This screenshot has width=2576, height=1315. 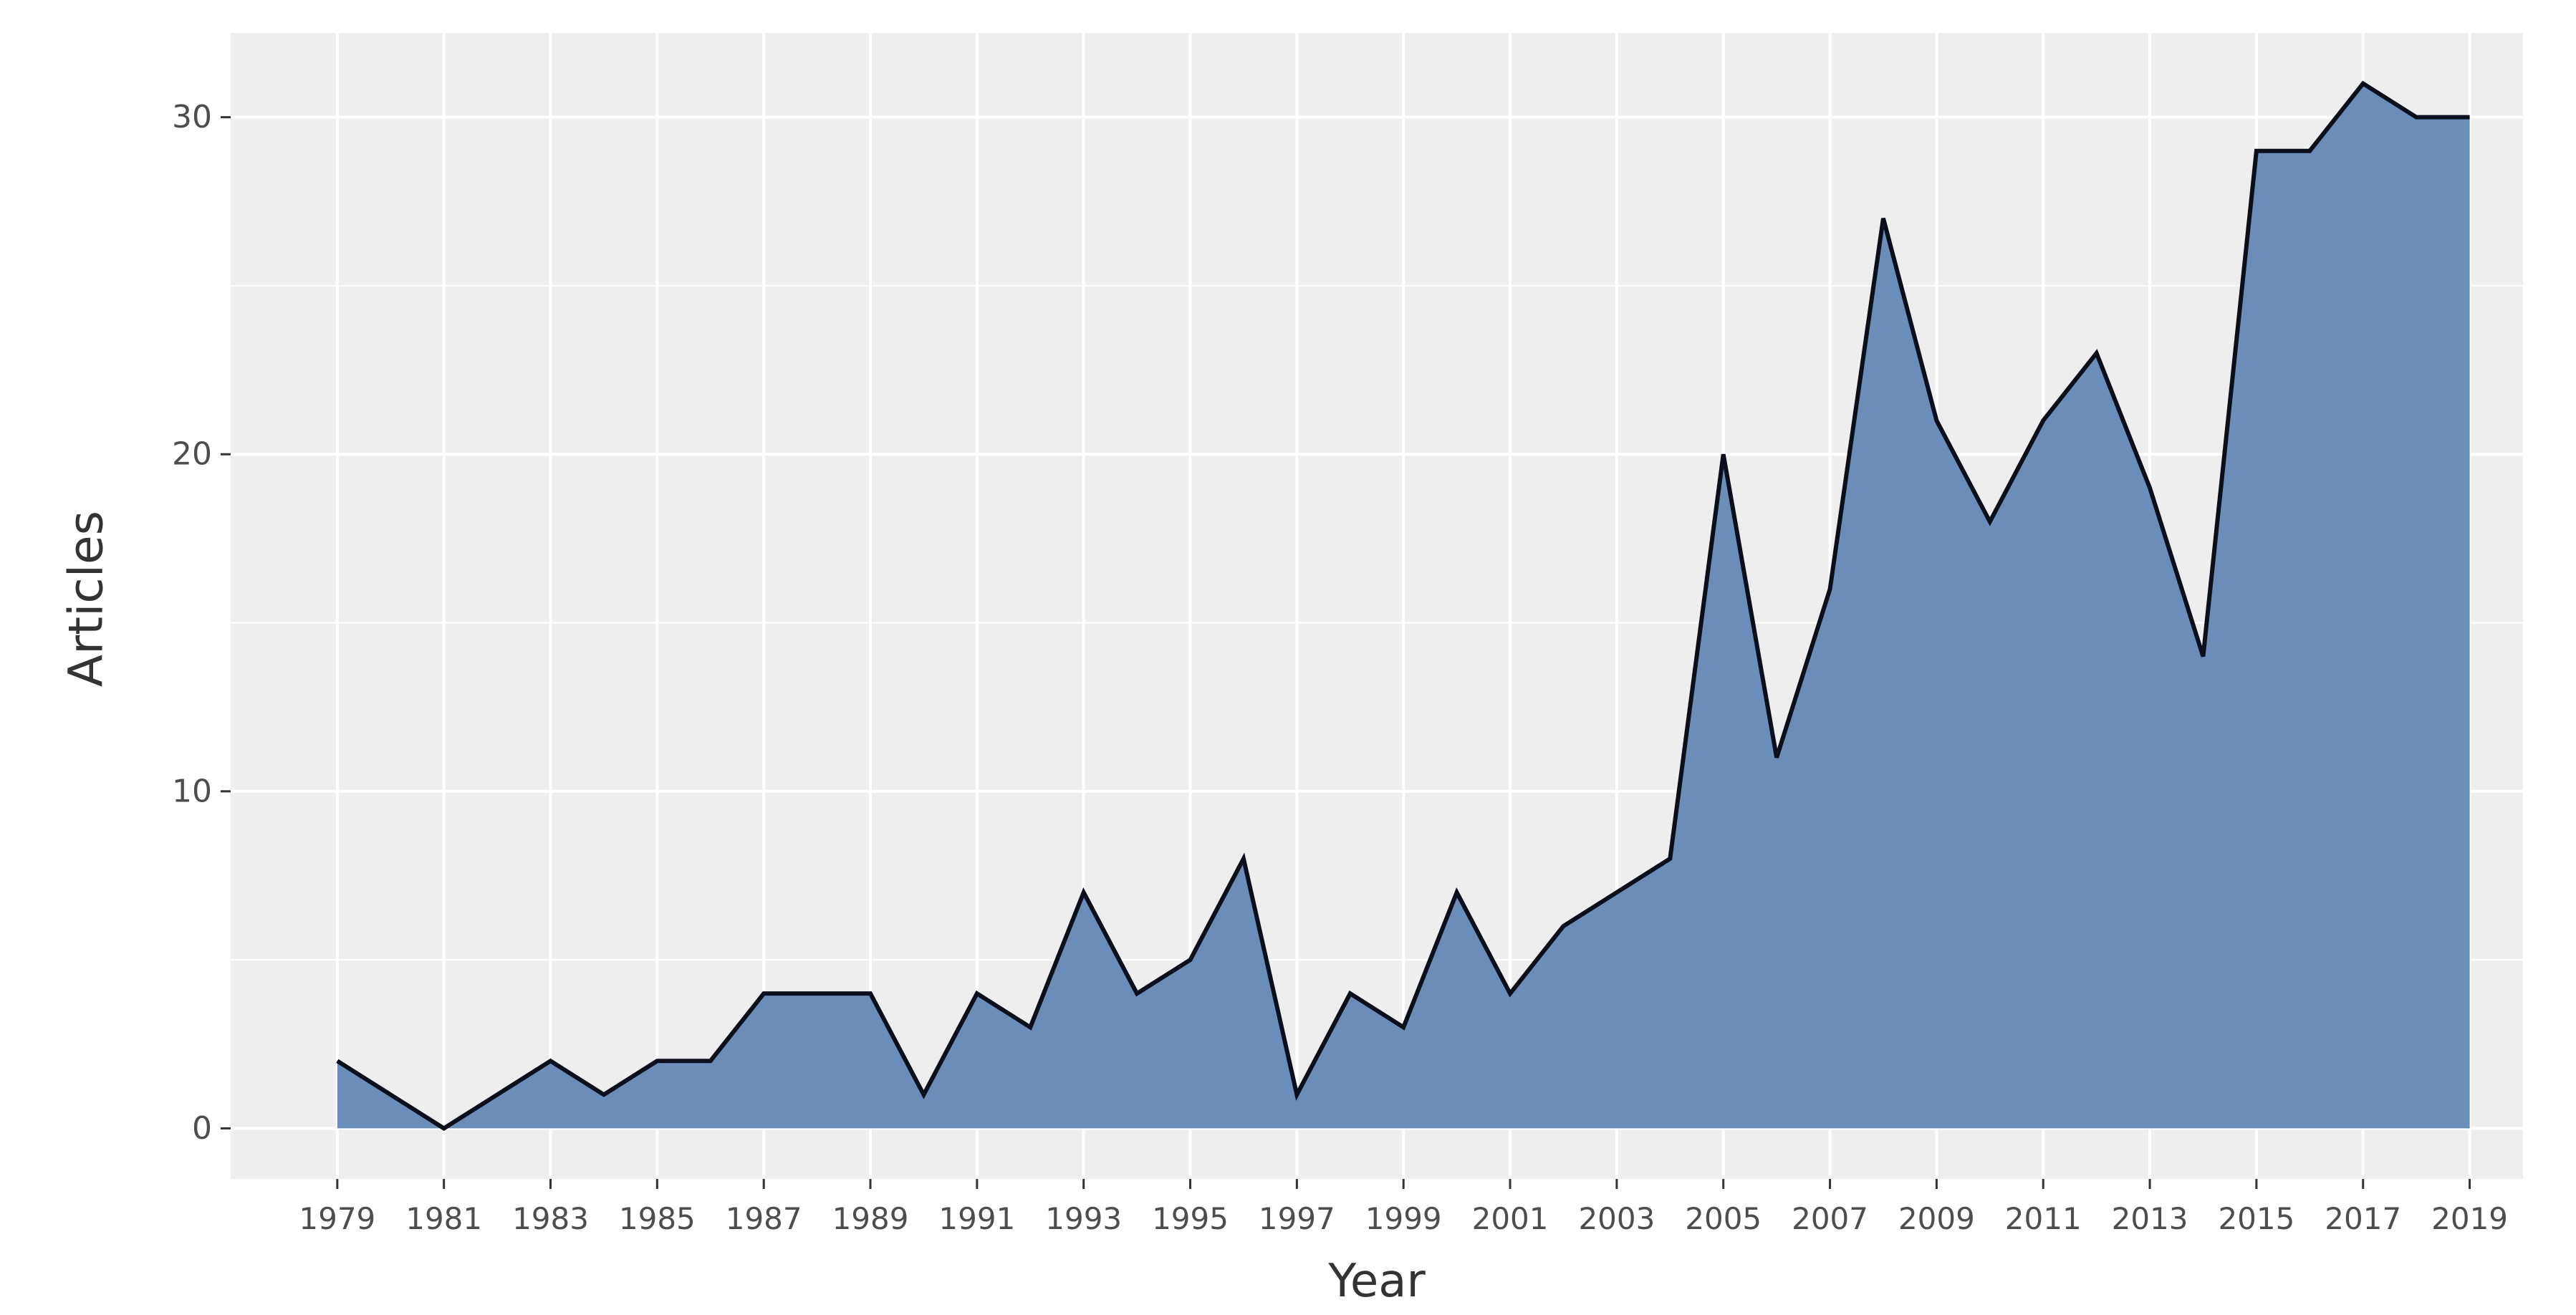 I want to click on x-tick-label: 2011, so click(x=2044, y=1218).